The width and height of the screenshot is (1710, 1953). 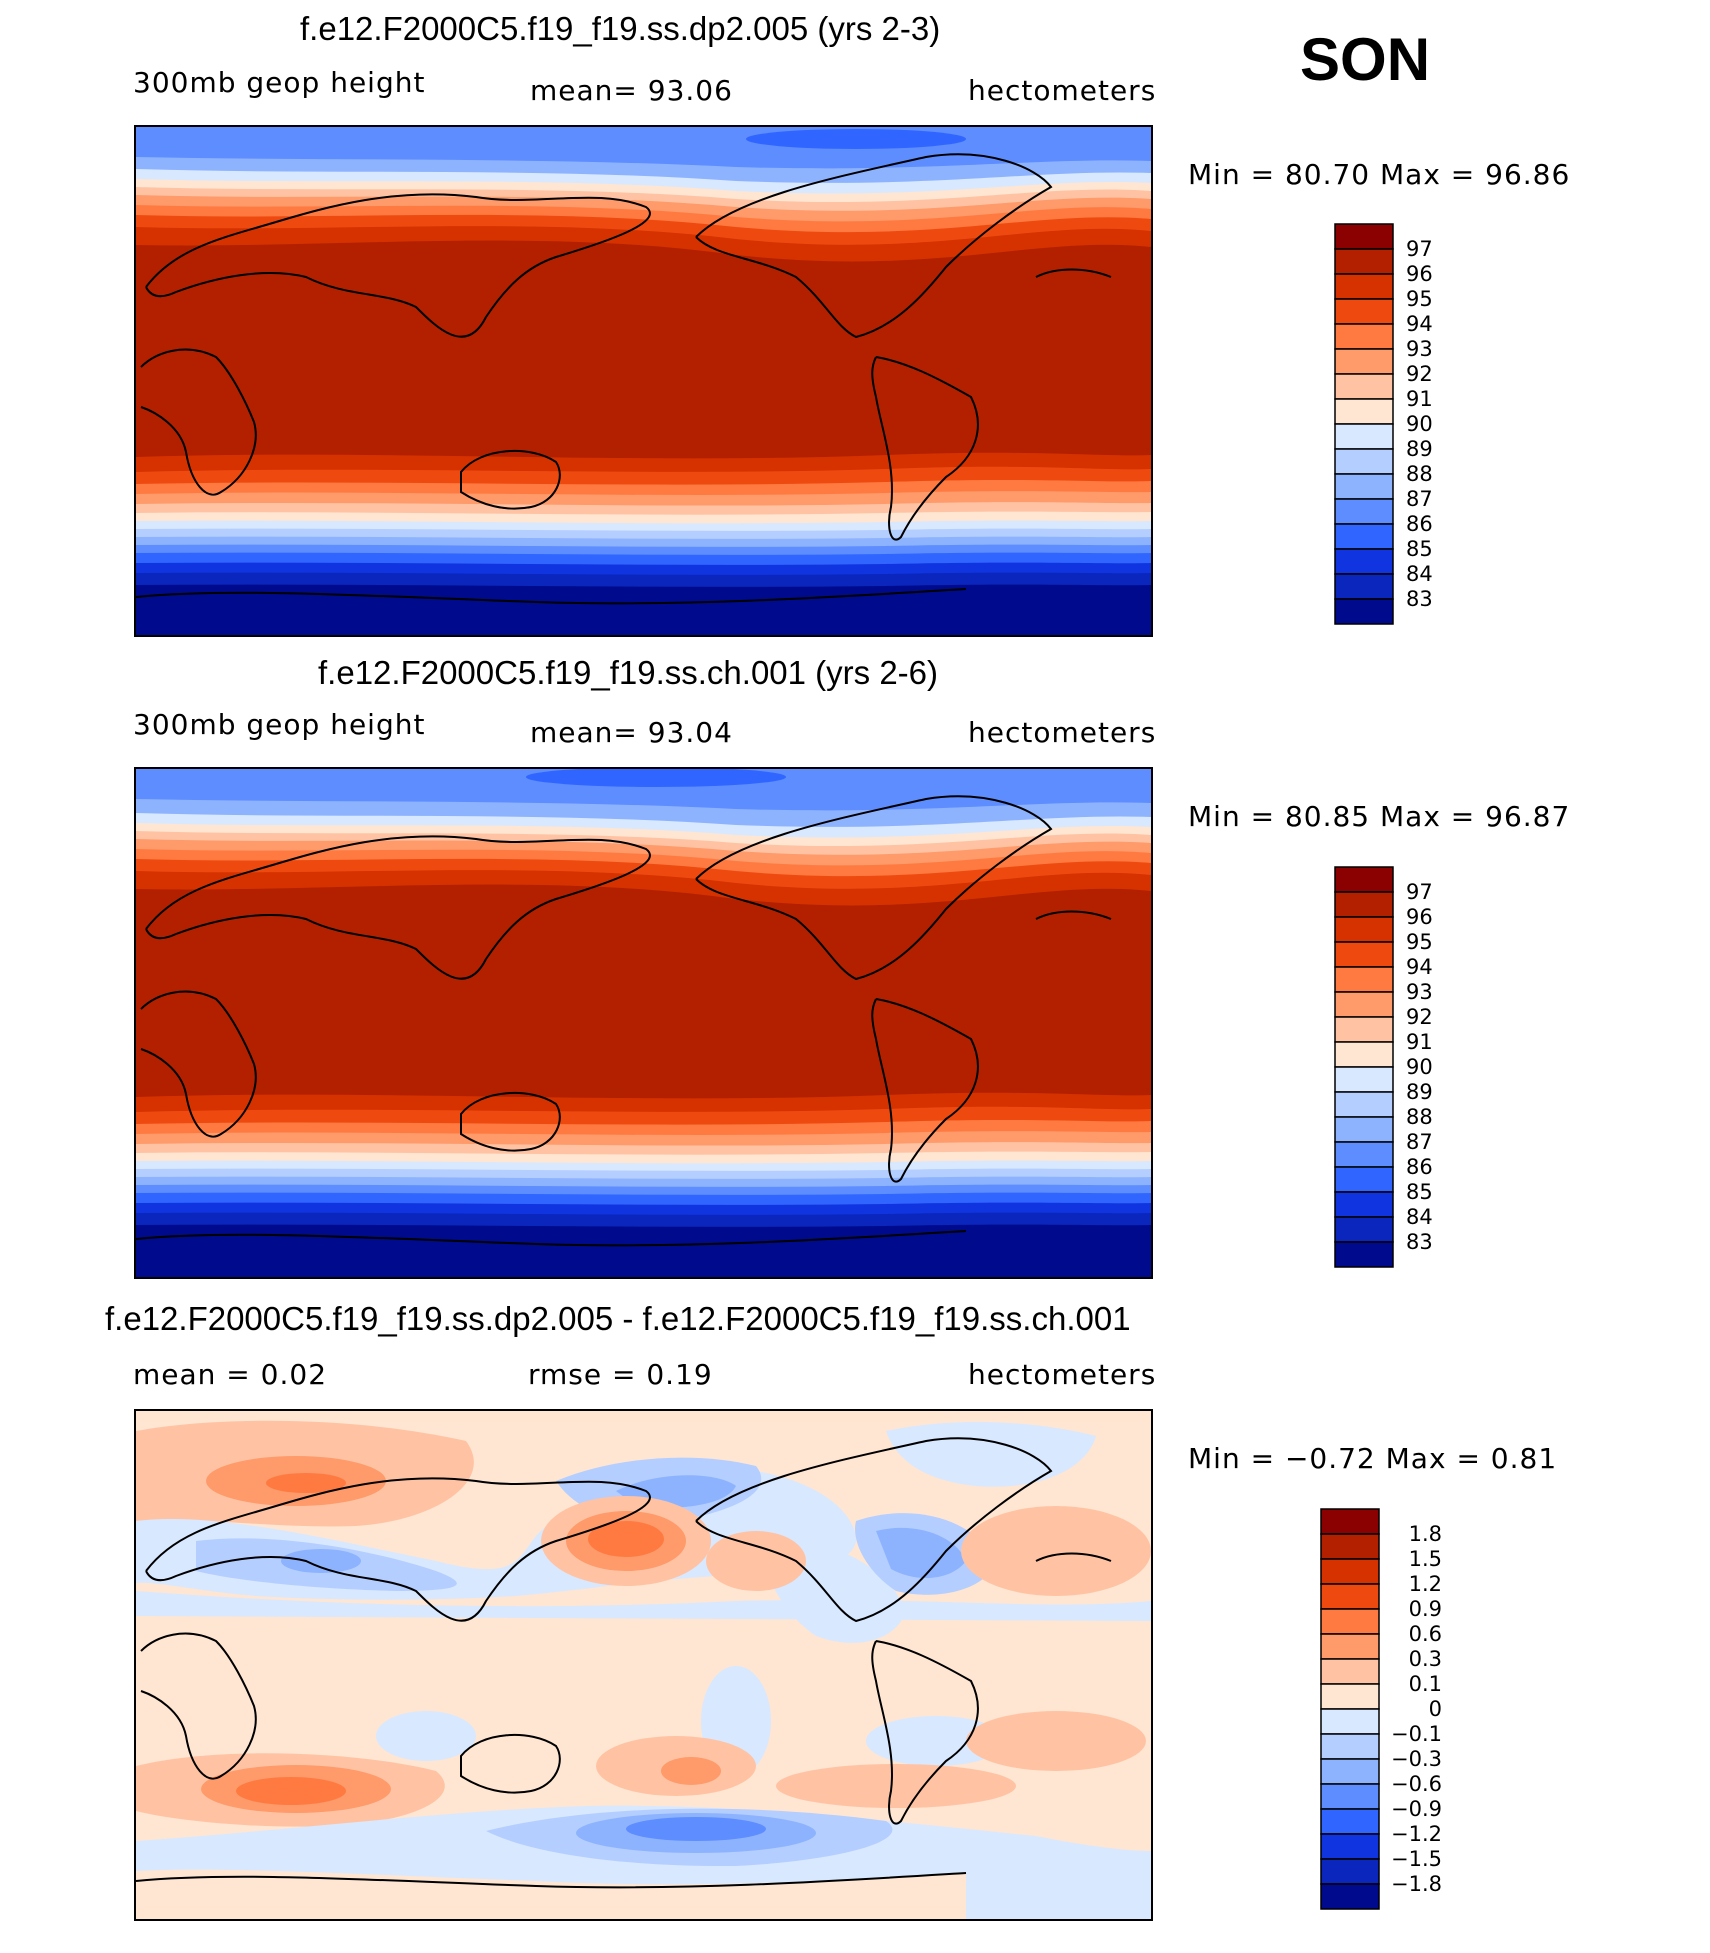 What do you see at coordinates (1416, 1734) in the screenshot?
I see `colorbar-tick-label: −0.1` at bounding box center [1416, 1734].